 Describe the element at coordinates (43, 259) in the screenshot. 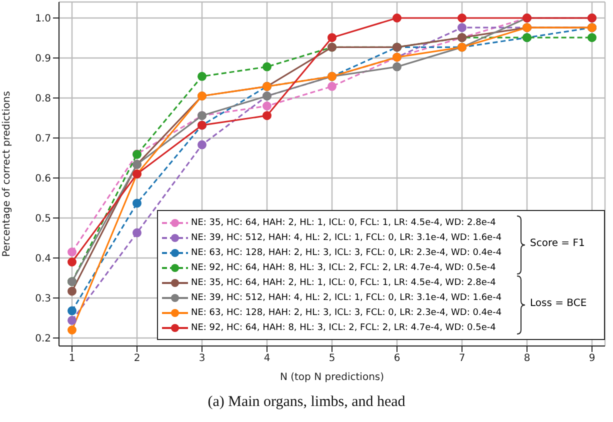

I see `y-tick-label: 0.4` at that location.